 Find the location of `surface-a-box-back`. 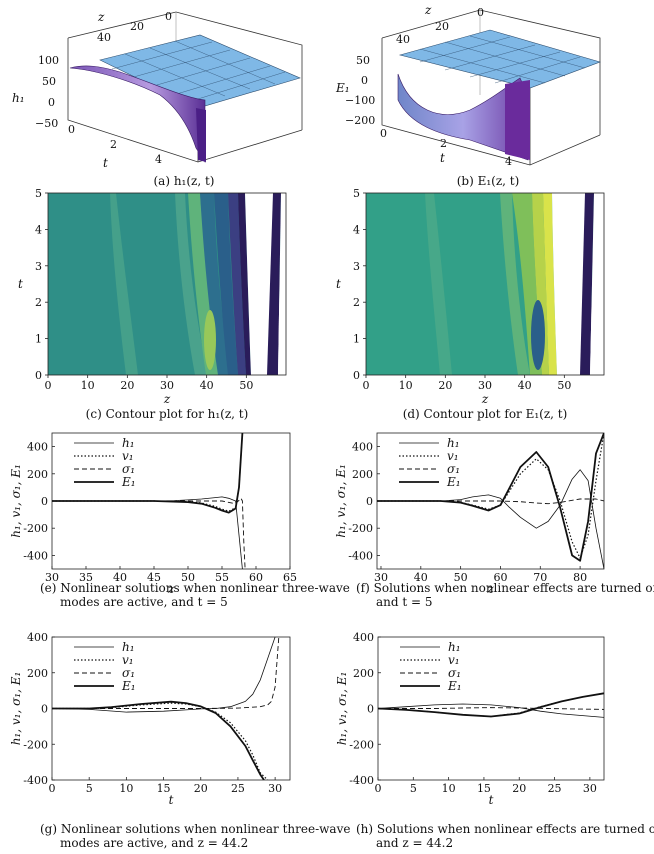

surface-a-box-back is located at coordinates (185, 70).